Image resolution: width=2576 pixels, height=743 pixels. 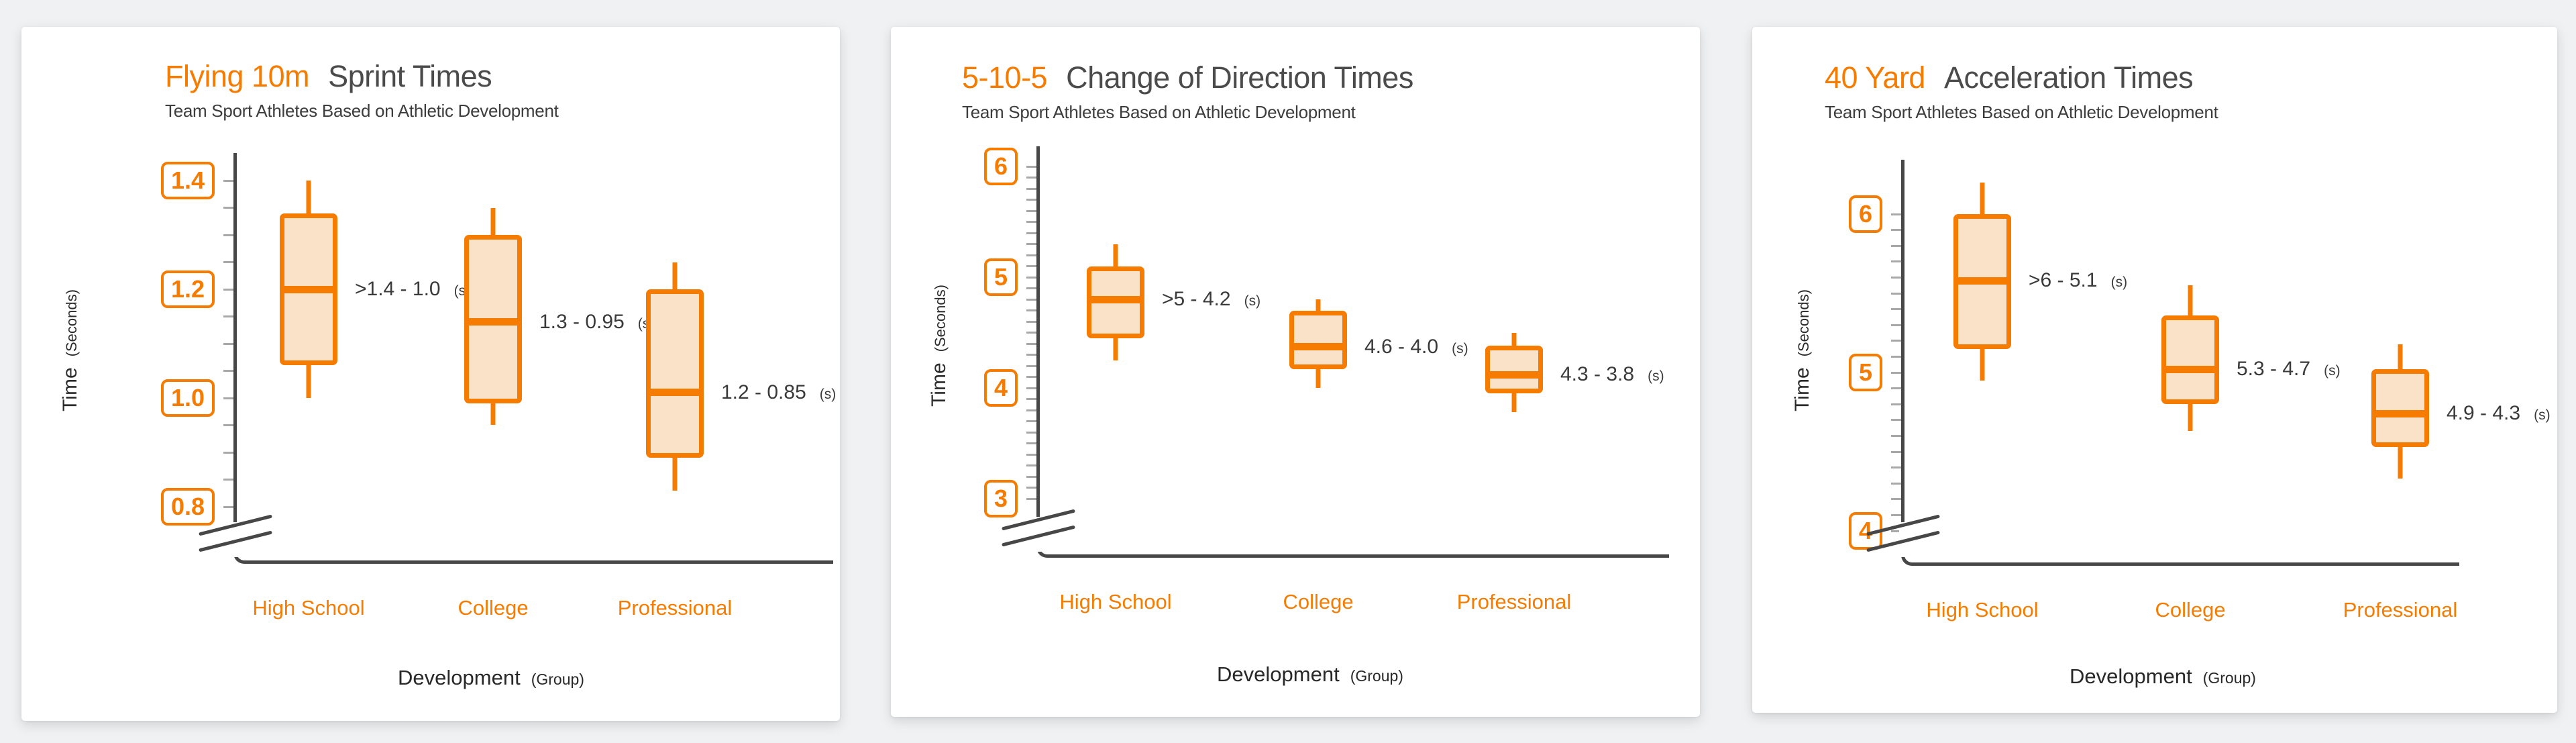 I want to click on y-tick-label: 5, so click(x=1000, y=277).